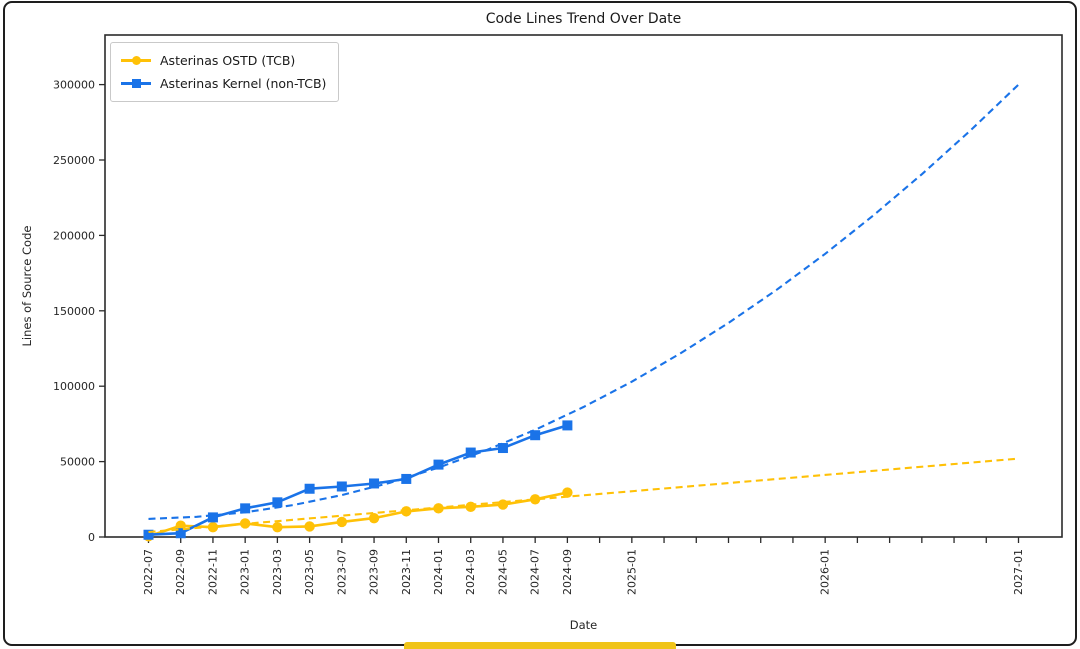 The image size is (1080, 649). What do you see at coordinates (374, 572) in the screenshot?
I see `x-tick-label: 2023-09` at bounding box center [374, 572].